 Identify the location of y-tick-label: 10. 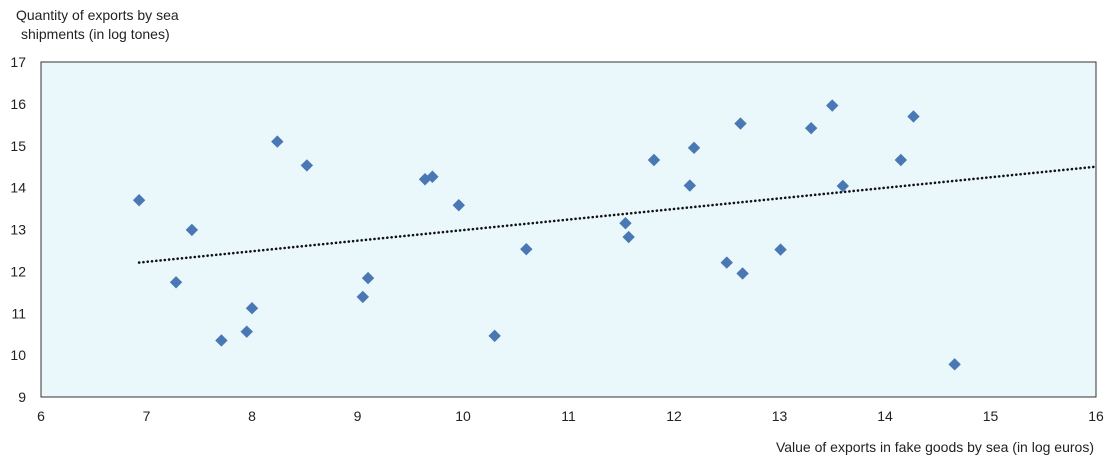
(18, 355).